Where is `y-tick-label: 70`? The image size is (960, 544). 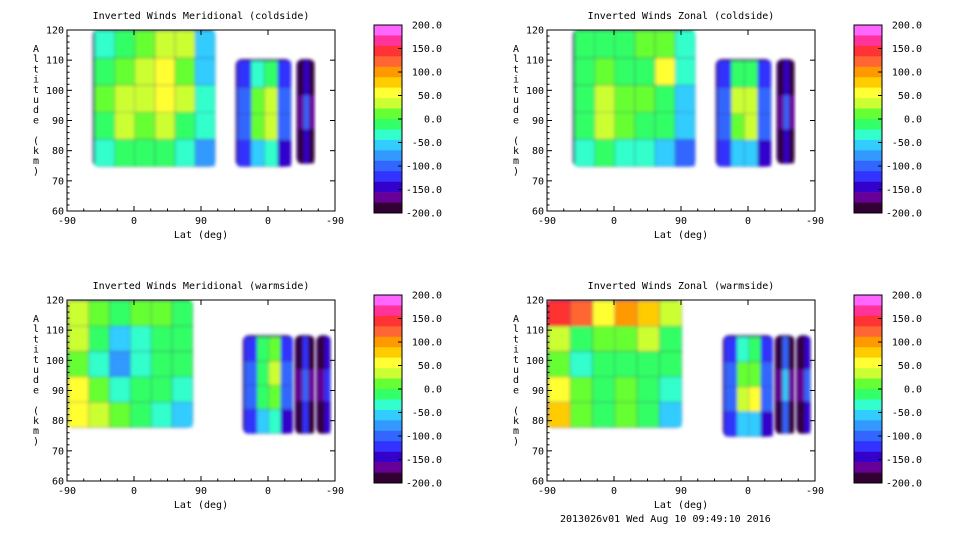 y-tick-label: 70 is located at coordinates (58, 451).